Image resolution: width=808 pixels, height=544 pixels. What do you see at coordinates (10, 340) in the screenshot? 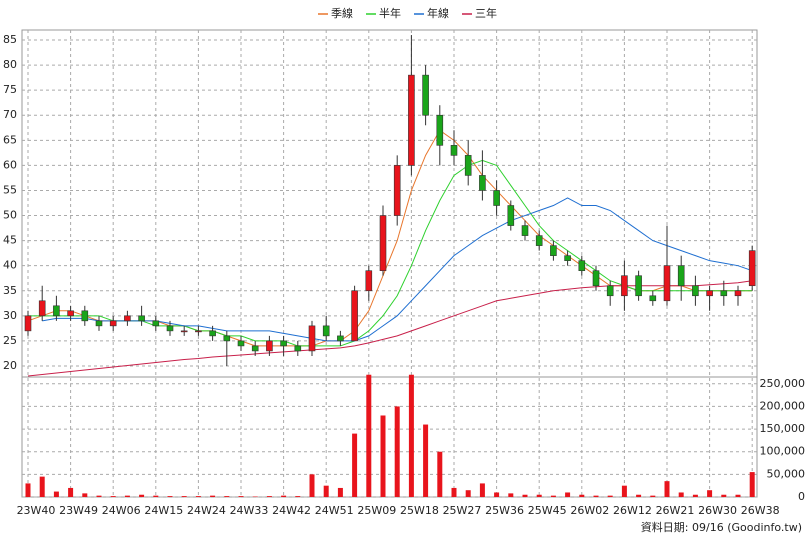
I see `y-tick-label: 25` at bounding box center [10, 340].